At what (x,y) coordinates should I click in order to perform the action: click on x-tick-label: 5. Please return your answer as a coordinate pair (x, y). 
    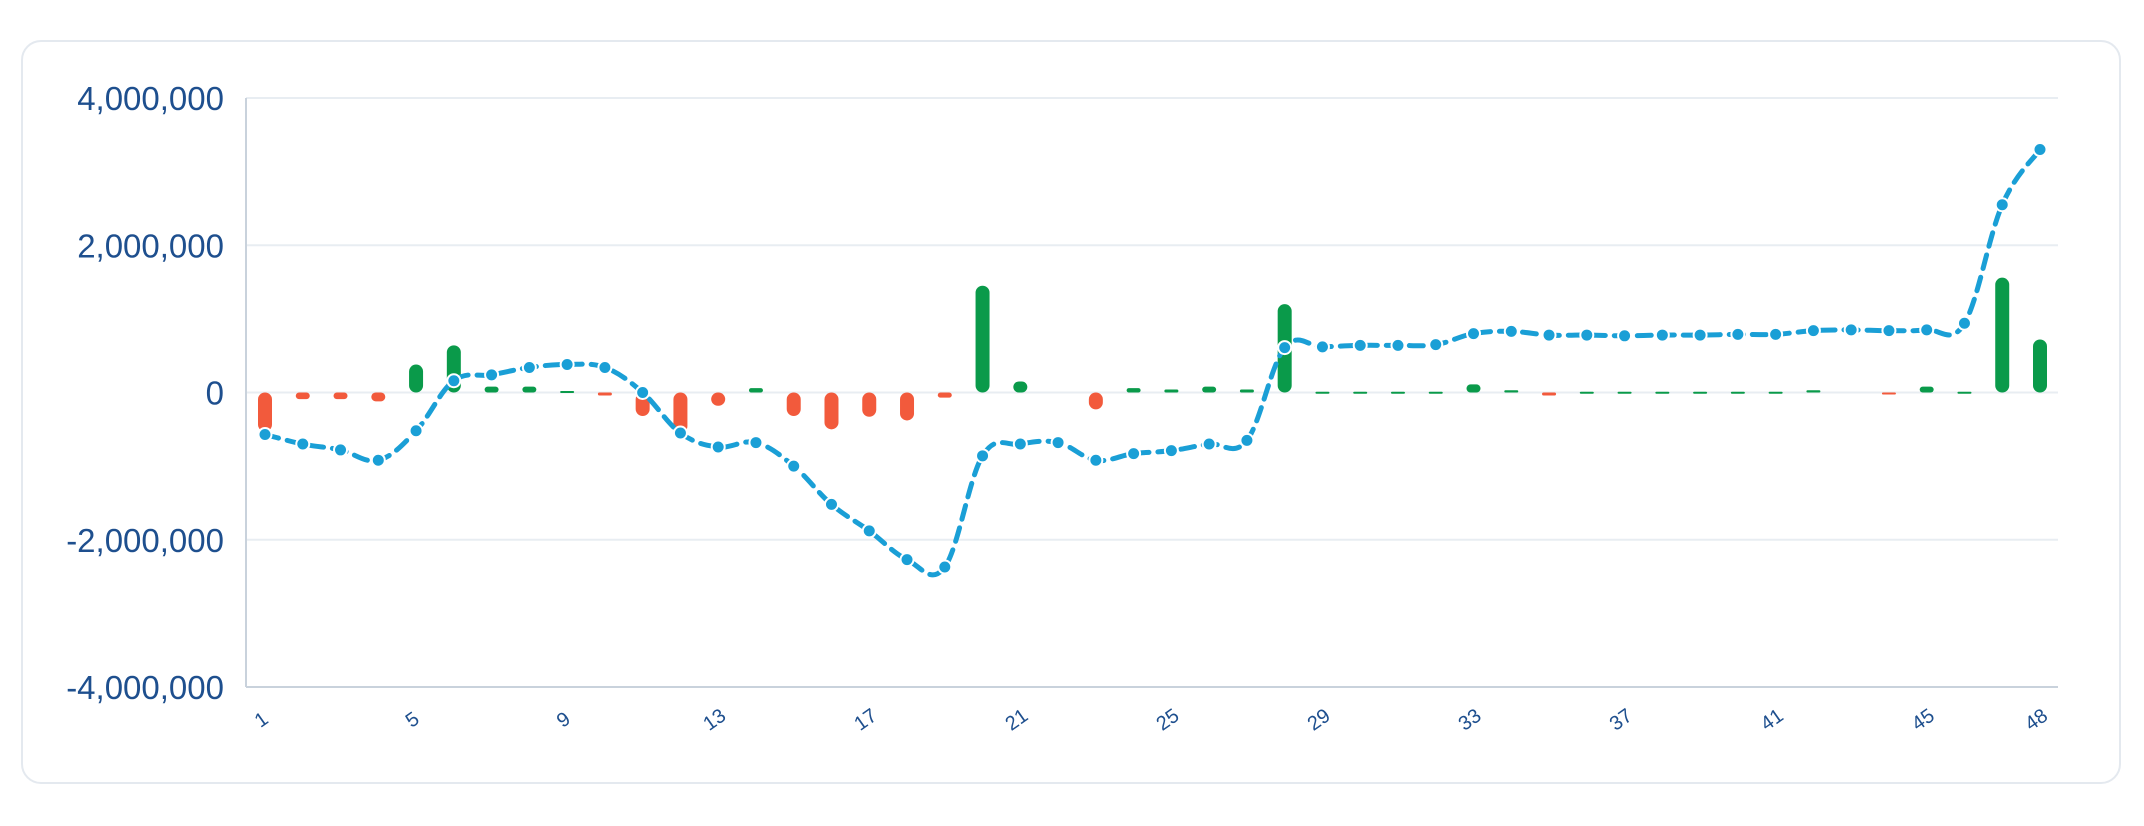
    Looking at the image, I should click on (413, 720).